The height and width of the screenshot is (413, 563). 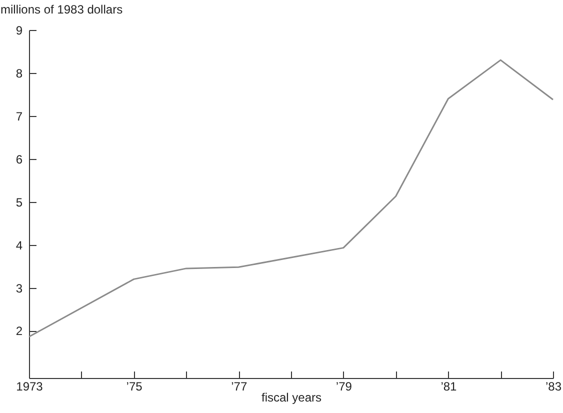 I want to click on x-tick-label: ’79, so click(x=344, y=387).